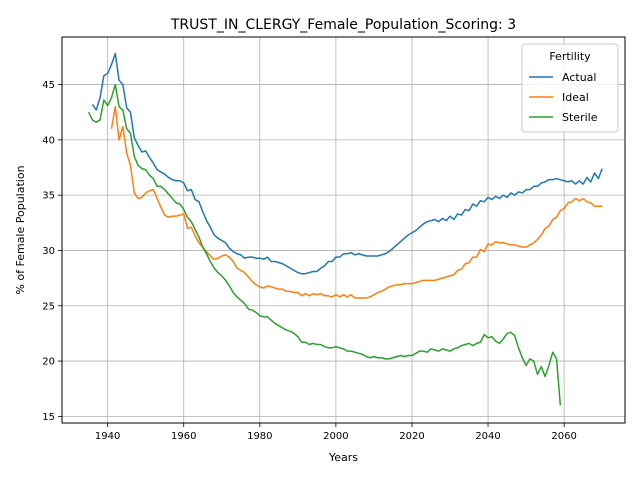  Describe the element at coordinates (183, 436) in the screenshot. I see `x-tick-label: 1960` at that location.